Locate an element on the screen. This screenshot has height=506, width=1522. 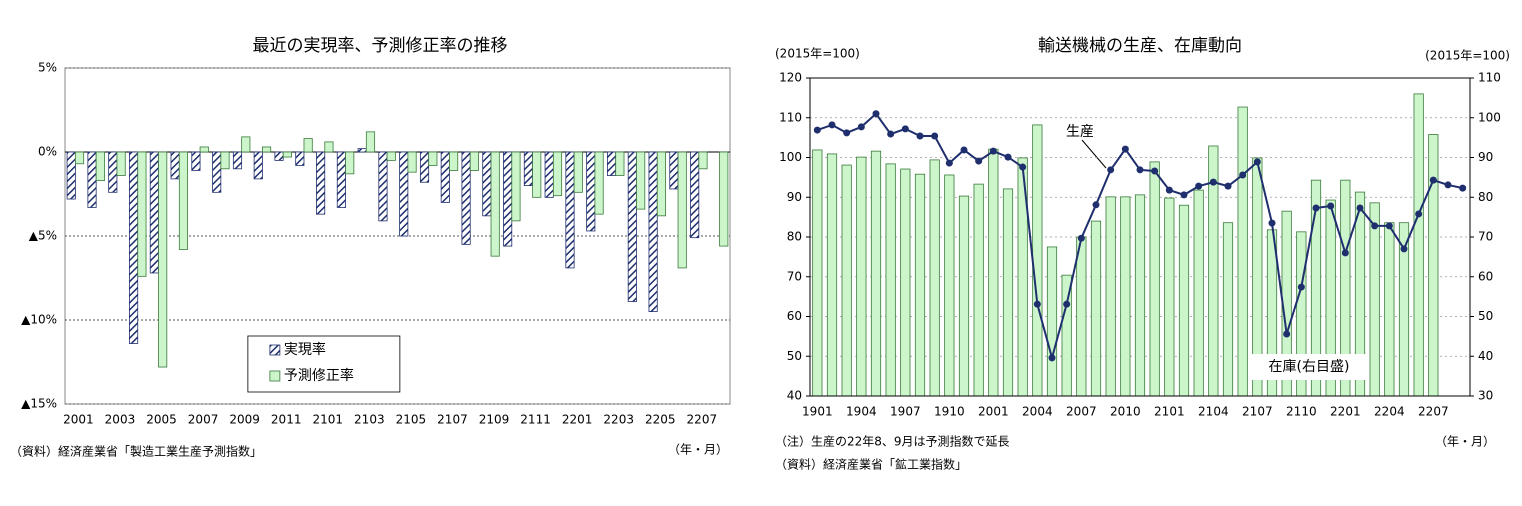
x-tick-label: 2001 is located at coordinates (993, 412).